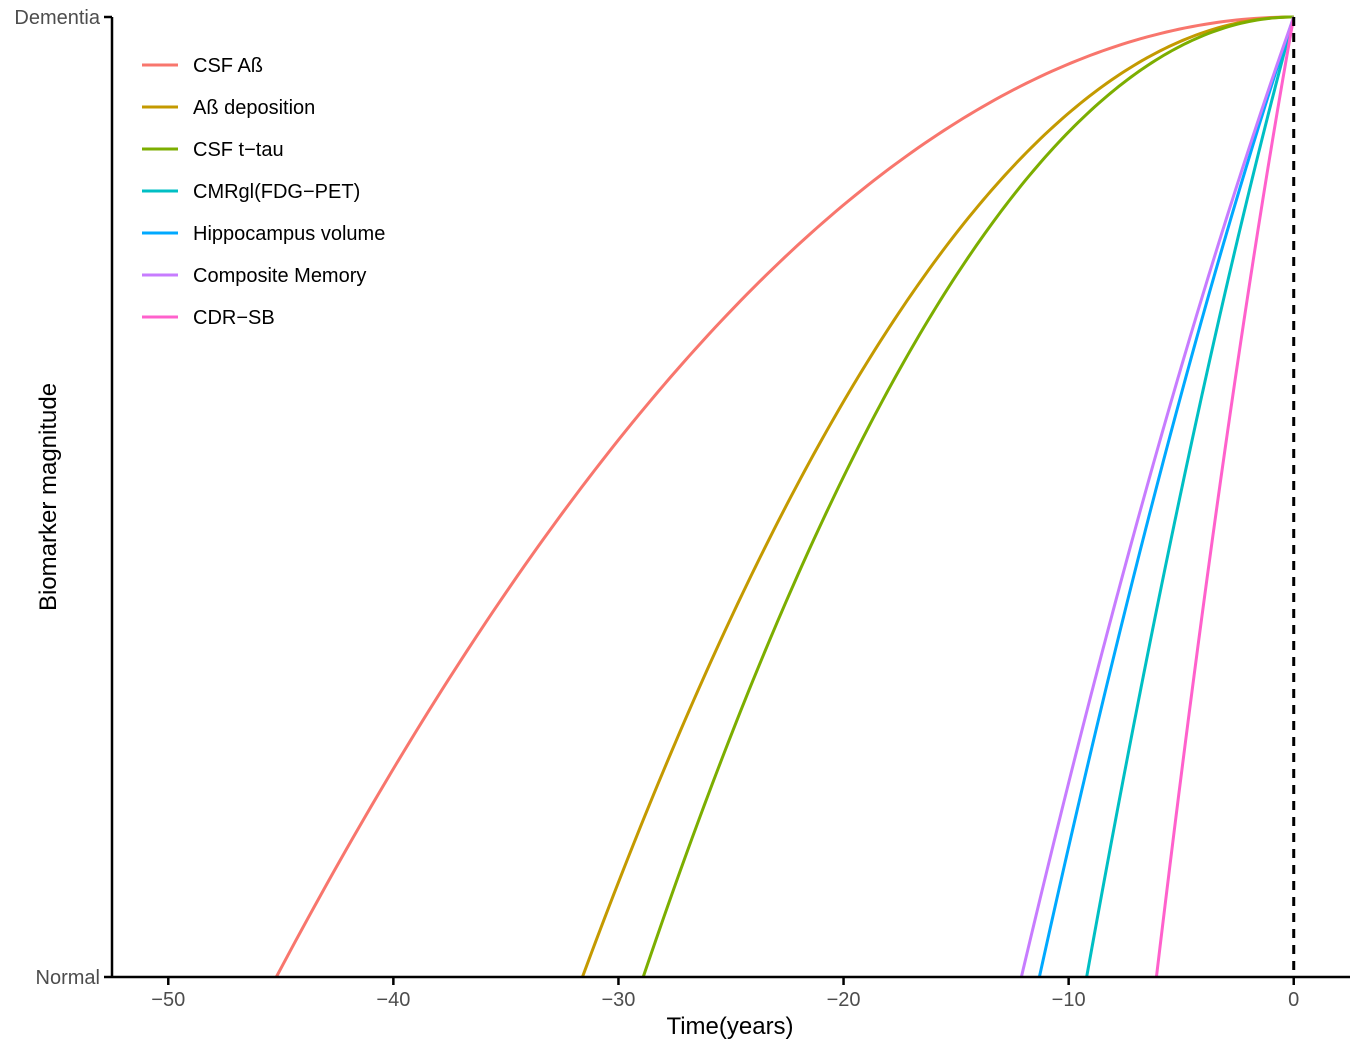 This screenshot has width=1357, height=1042. What do you see at coordinates (618, 1000) in the screenshot?
I see `x-tick-label: −30` at bounding box center [618, 1000].